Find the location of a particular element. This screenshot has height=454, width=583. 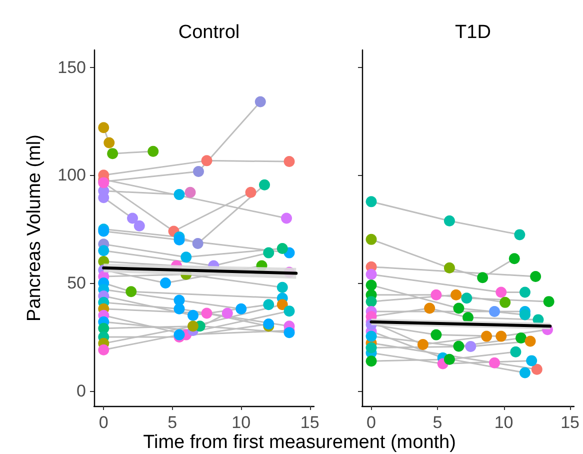

y-tick-label: 150 is located at coordinates (72, 67).